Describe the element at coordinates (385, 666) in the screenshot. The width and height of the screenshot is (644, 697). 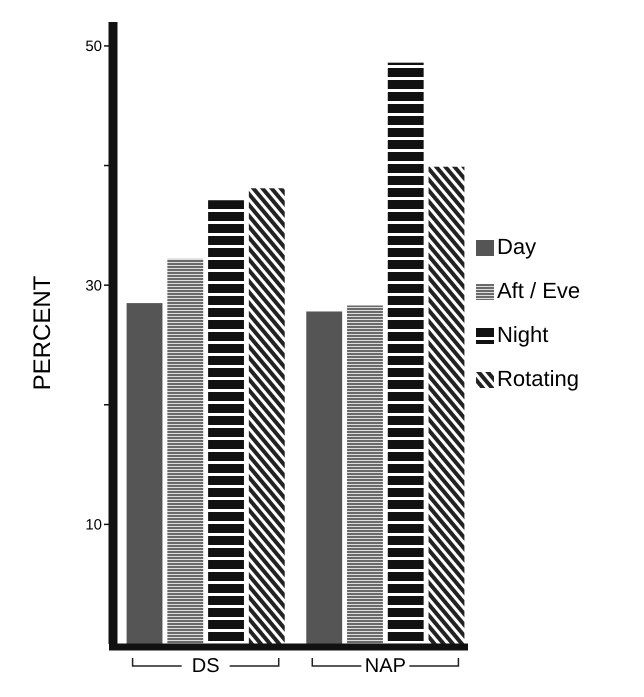
I see `x-tick-label: NAP` at that location.